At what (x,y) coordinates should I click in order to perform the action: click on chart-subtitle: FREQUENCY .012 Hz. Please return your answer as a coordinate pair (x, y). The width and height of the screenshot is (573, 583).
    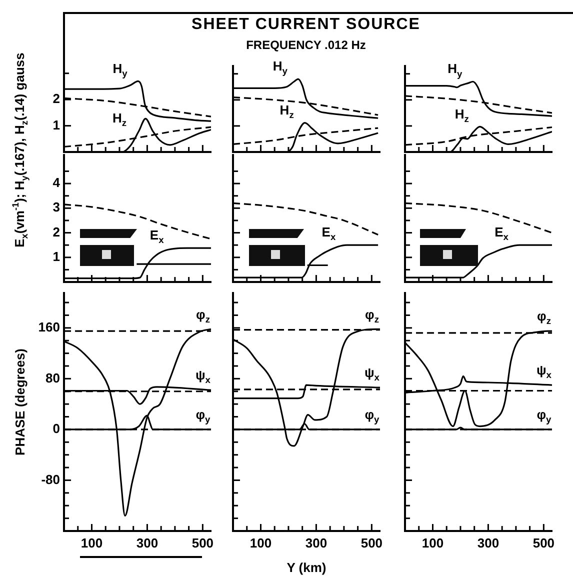
    Looking at the image, I should click on (306, 45).